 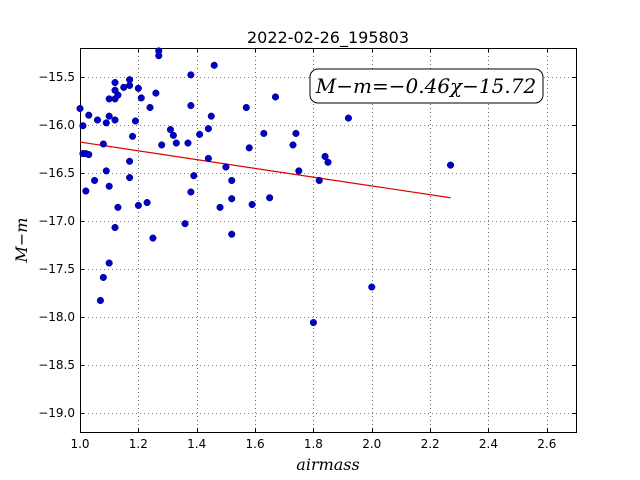 I want to click on x-tick-label: 1.4, so click(x=196, y=444).